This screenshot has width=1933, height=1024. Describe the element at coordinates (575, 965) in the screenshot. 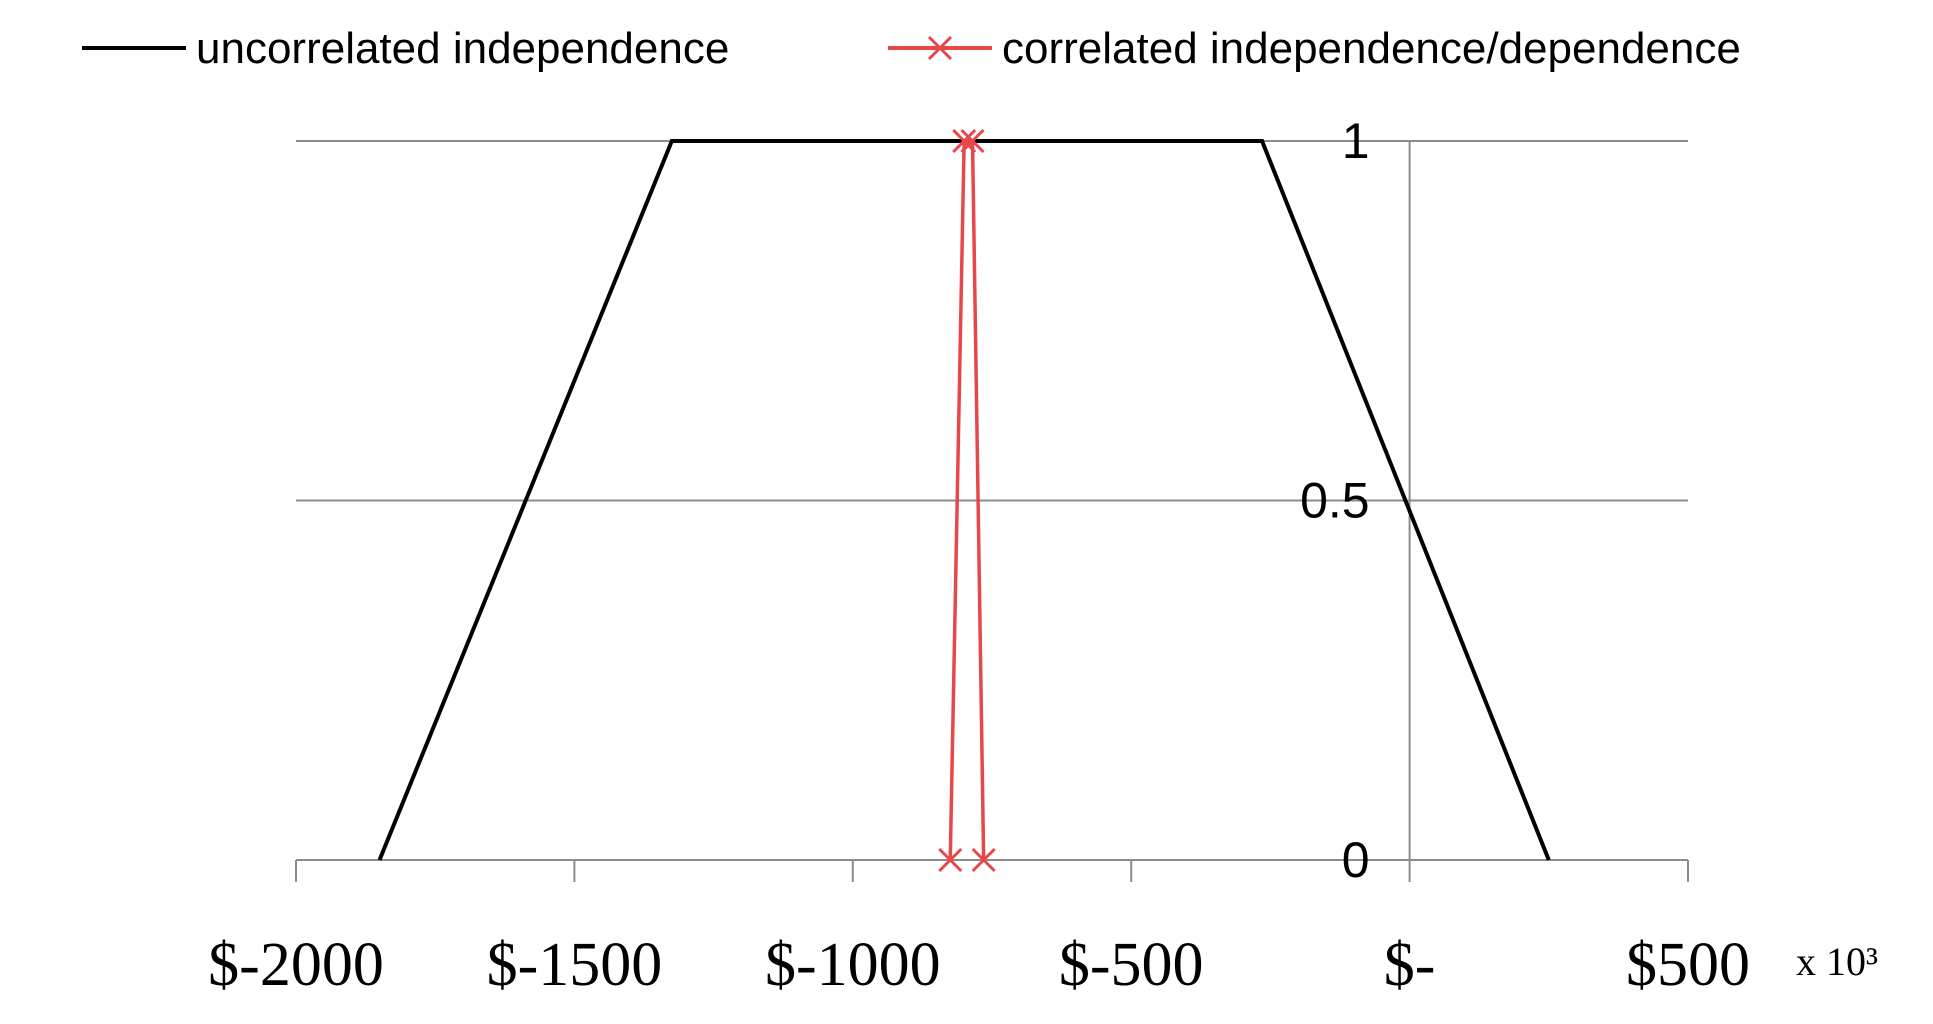

I see `x-tick-label: $-1500` at that location.